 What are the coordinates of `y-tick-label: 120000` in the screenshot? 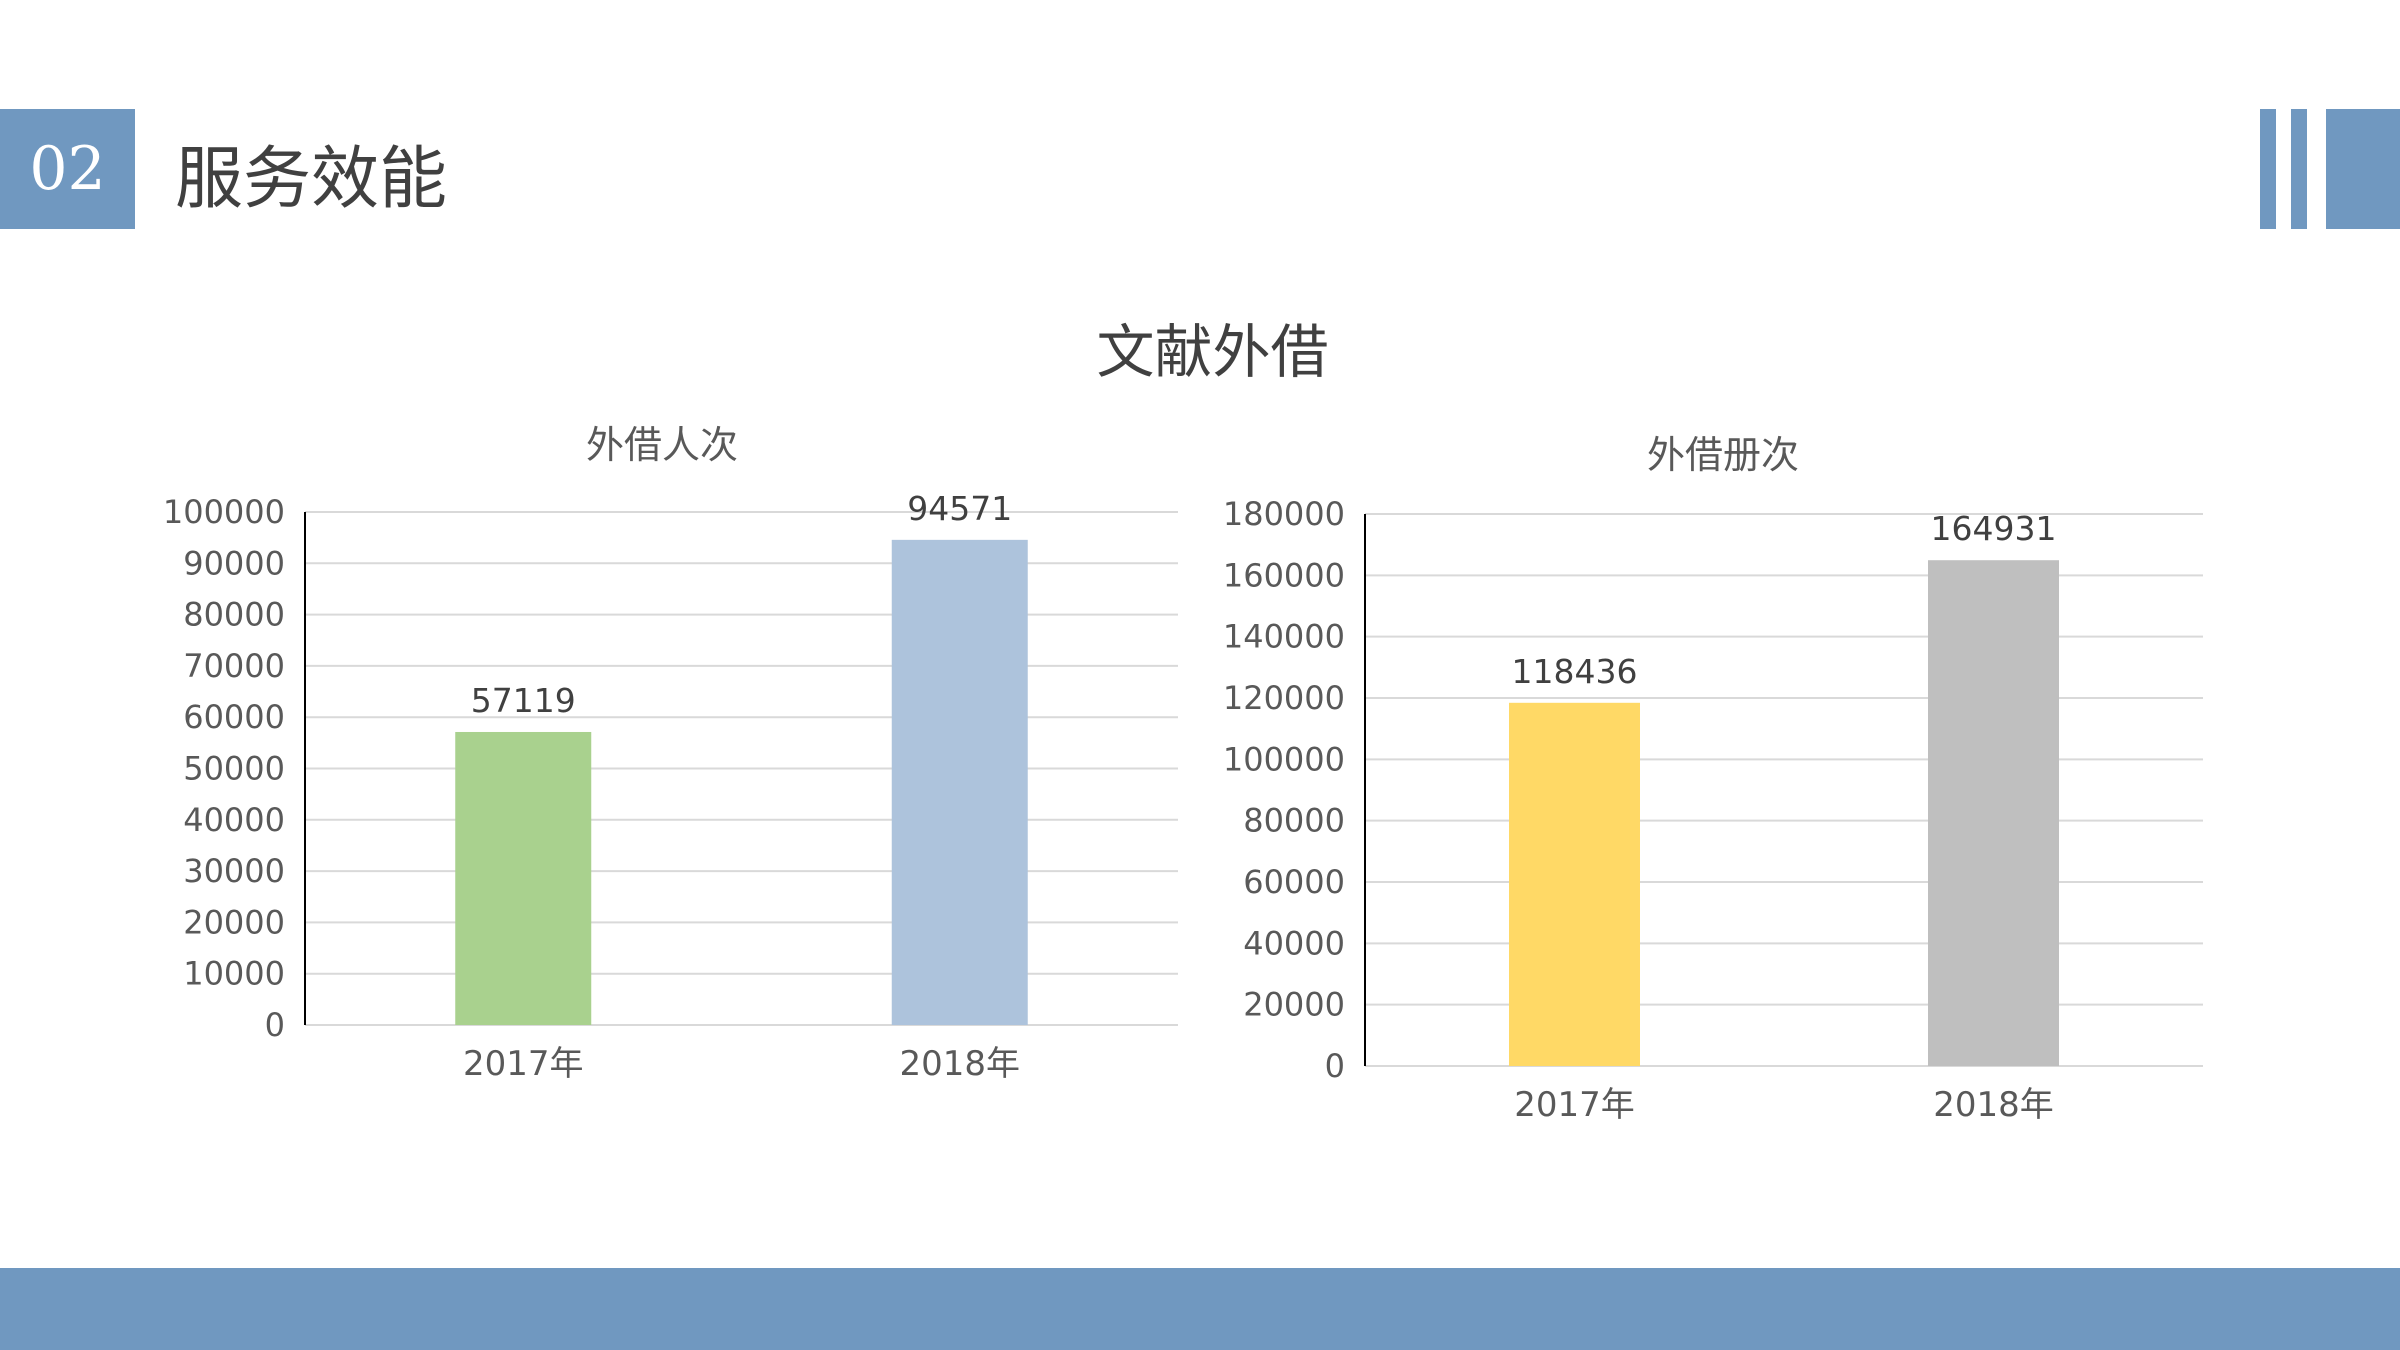 It's located at (1284, 698).